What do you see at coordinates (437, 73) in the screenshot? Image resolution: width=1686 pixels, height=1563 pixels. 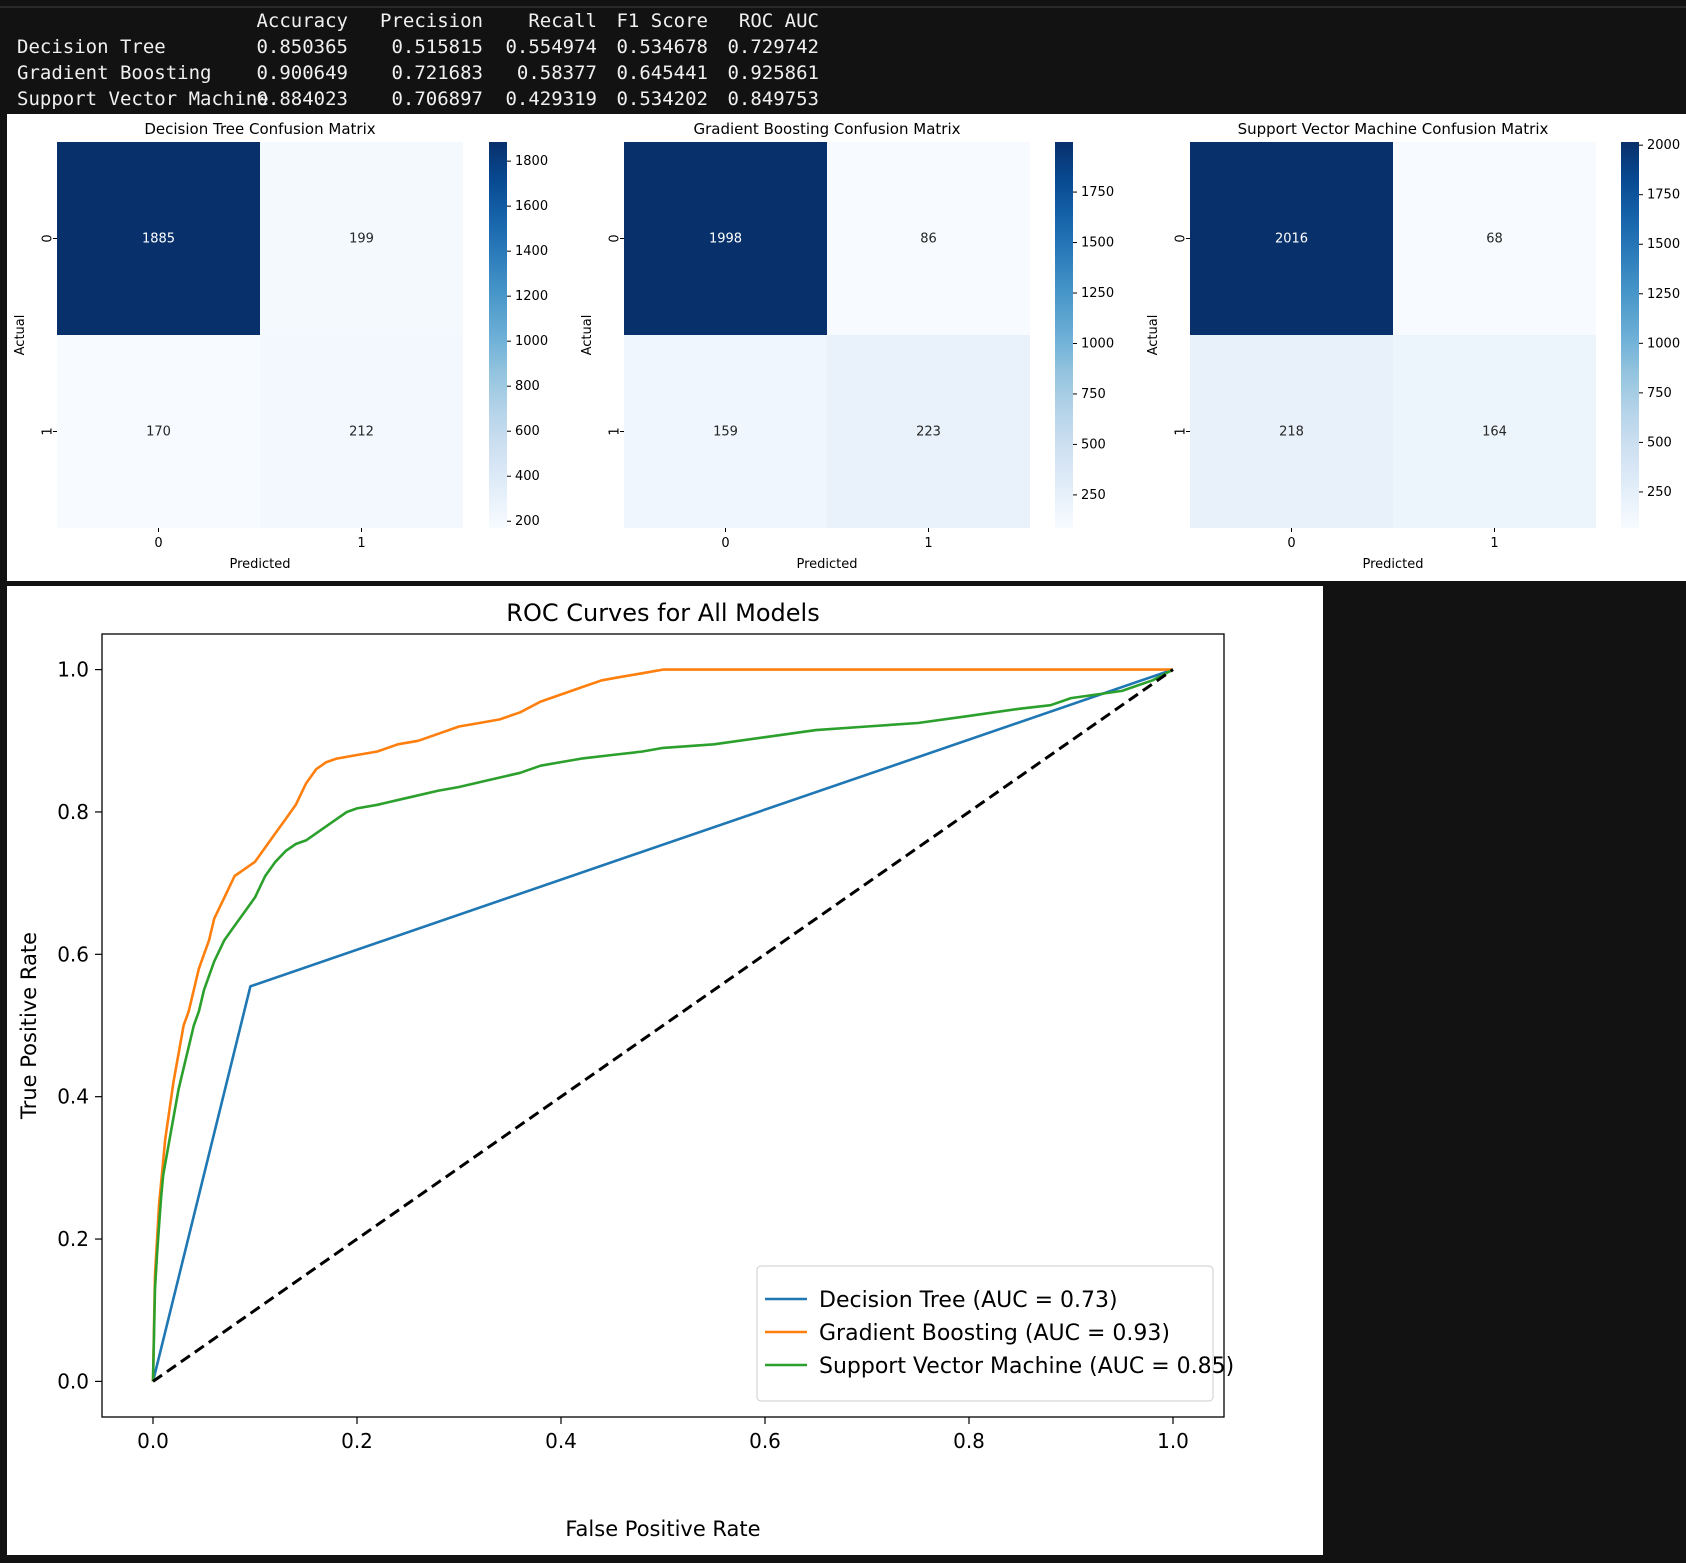 I see `metrics-cell: 0.721683` at bounding box center [437, 73].